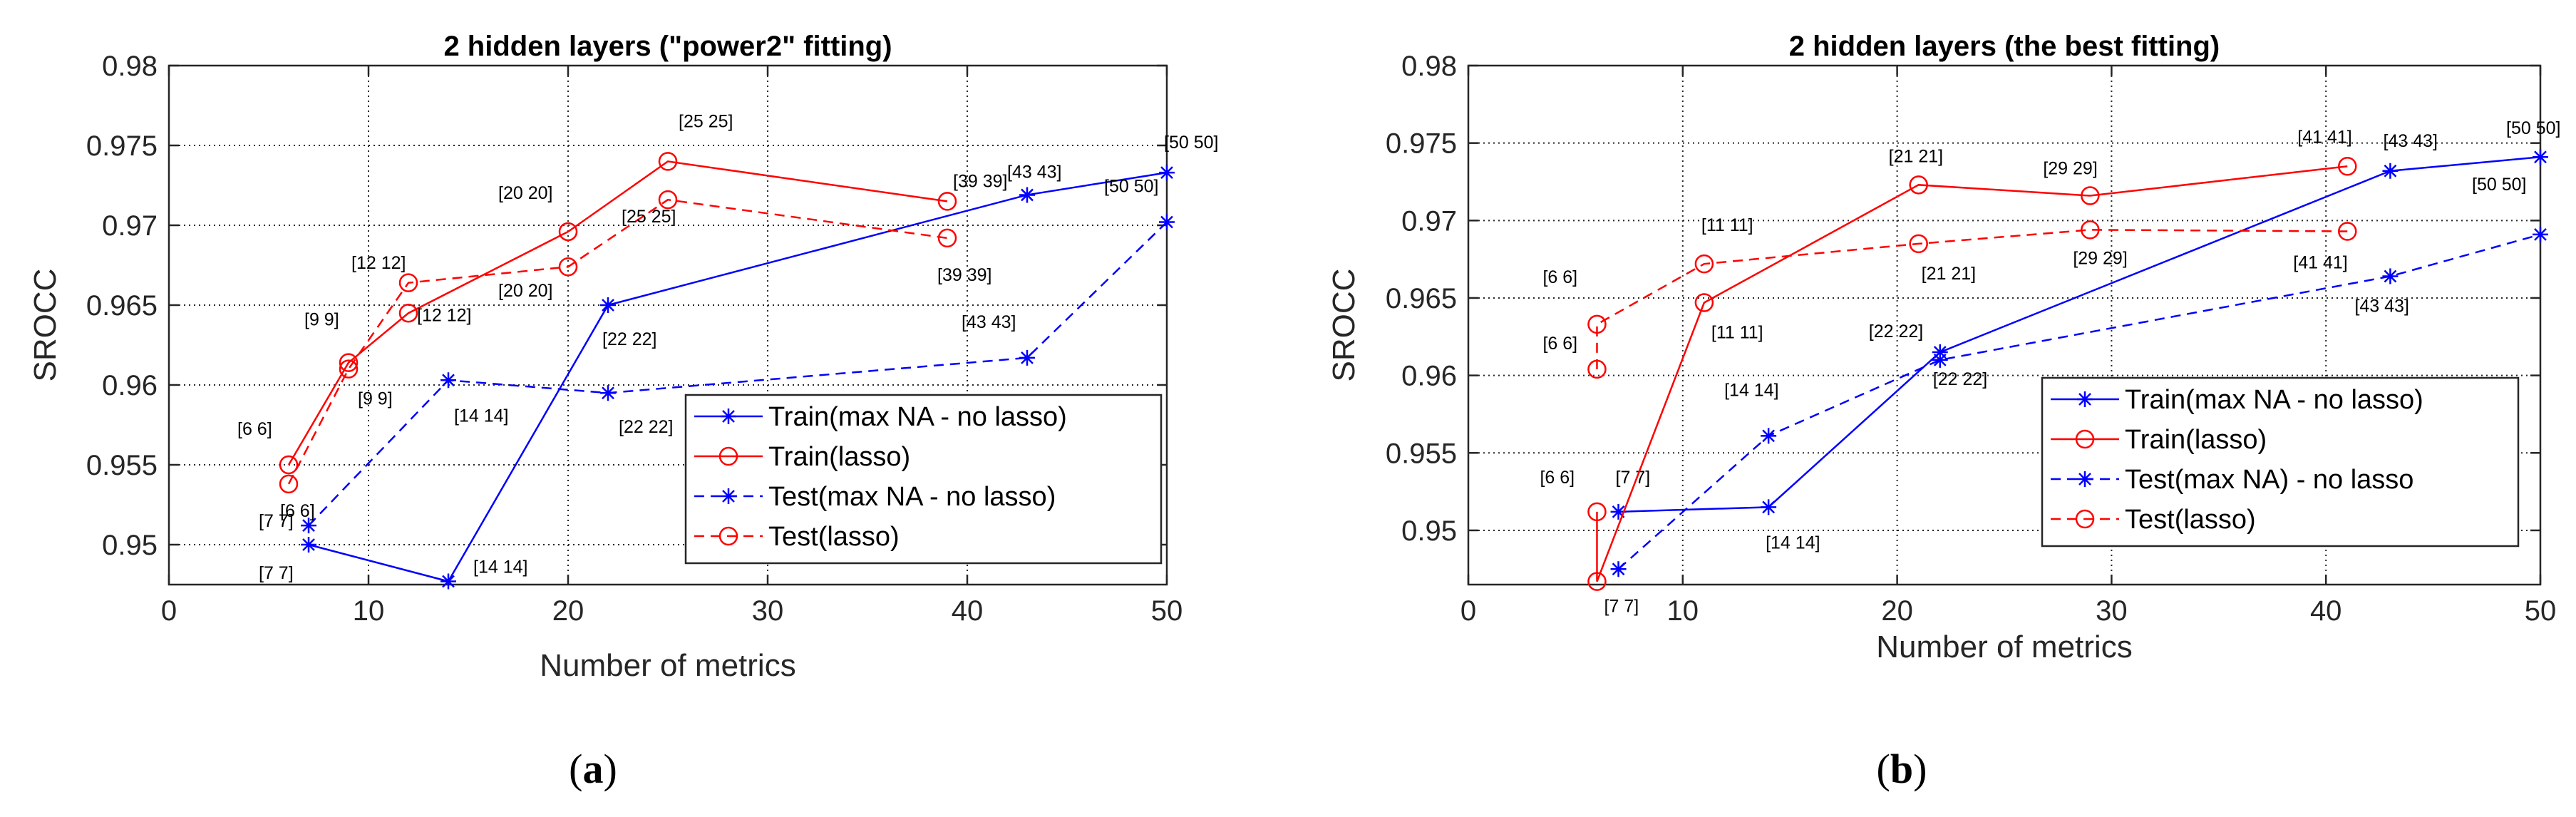 Image resolution: width=2576 pixels, height=817 pixels. What do you see at coordinates (2190, 520) in the screenshot?
I see `legend-label: Test(lasso)` at bounding box center [2190, 520].